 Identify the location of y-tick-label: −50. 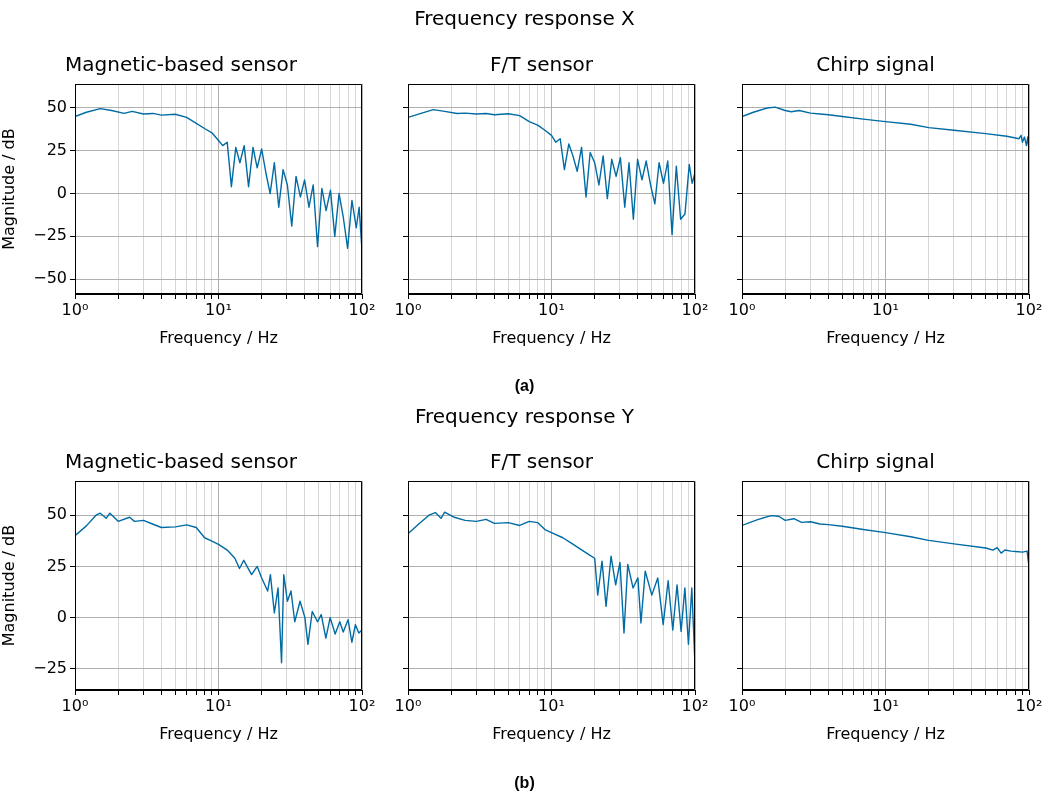
(50, 278).